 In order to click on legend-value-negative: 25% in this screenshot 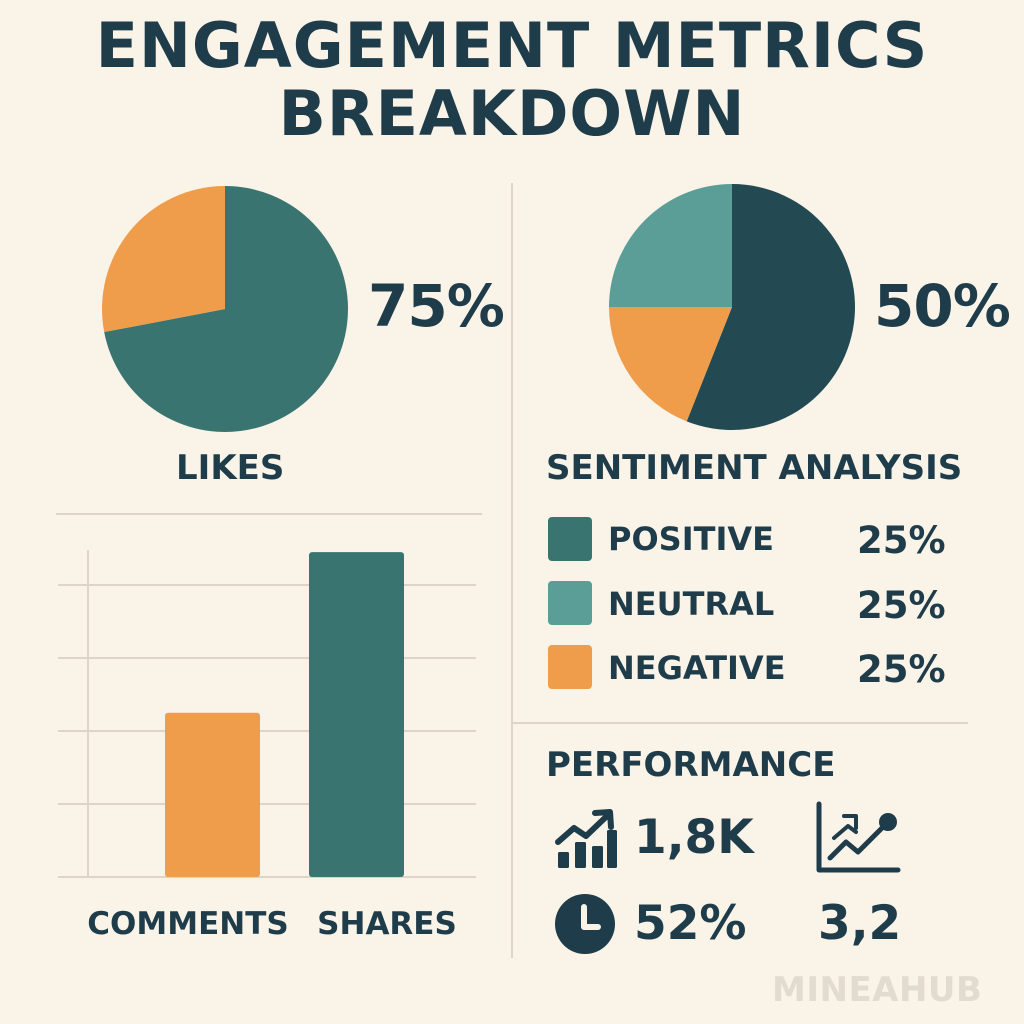, I will do `click(901, 669)`.